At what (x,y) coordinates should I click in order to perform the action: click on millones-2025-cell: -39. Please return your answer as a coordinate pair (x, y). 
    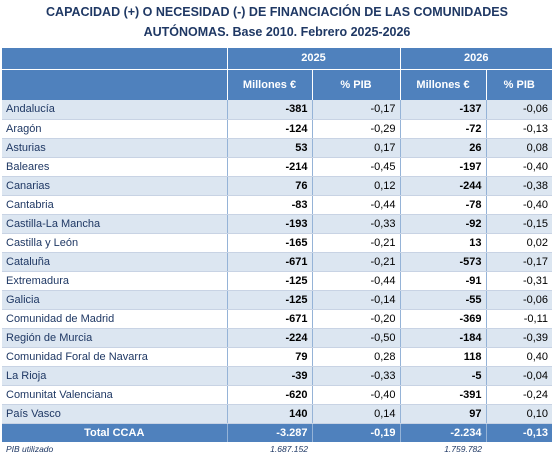
    Looking at the image, I should click on (269, 376).